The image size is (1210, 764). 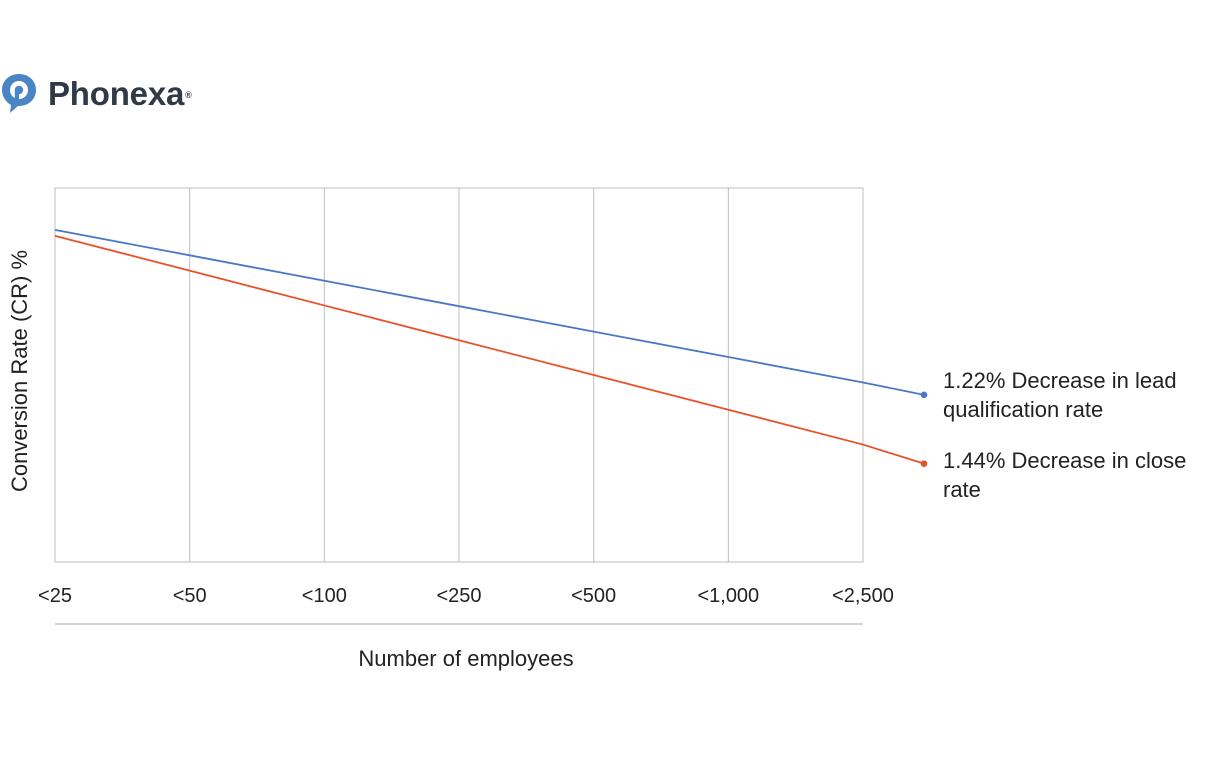 What do you see at coordinates (465, 658) in the screenshot?
I see `x-axis-label: Number of employees` at bounding box center [465, 658].